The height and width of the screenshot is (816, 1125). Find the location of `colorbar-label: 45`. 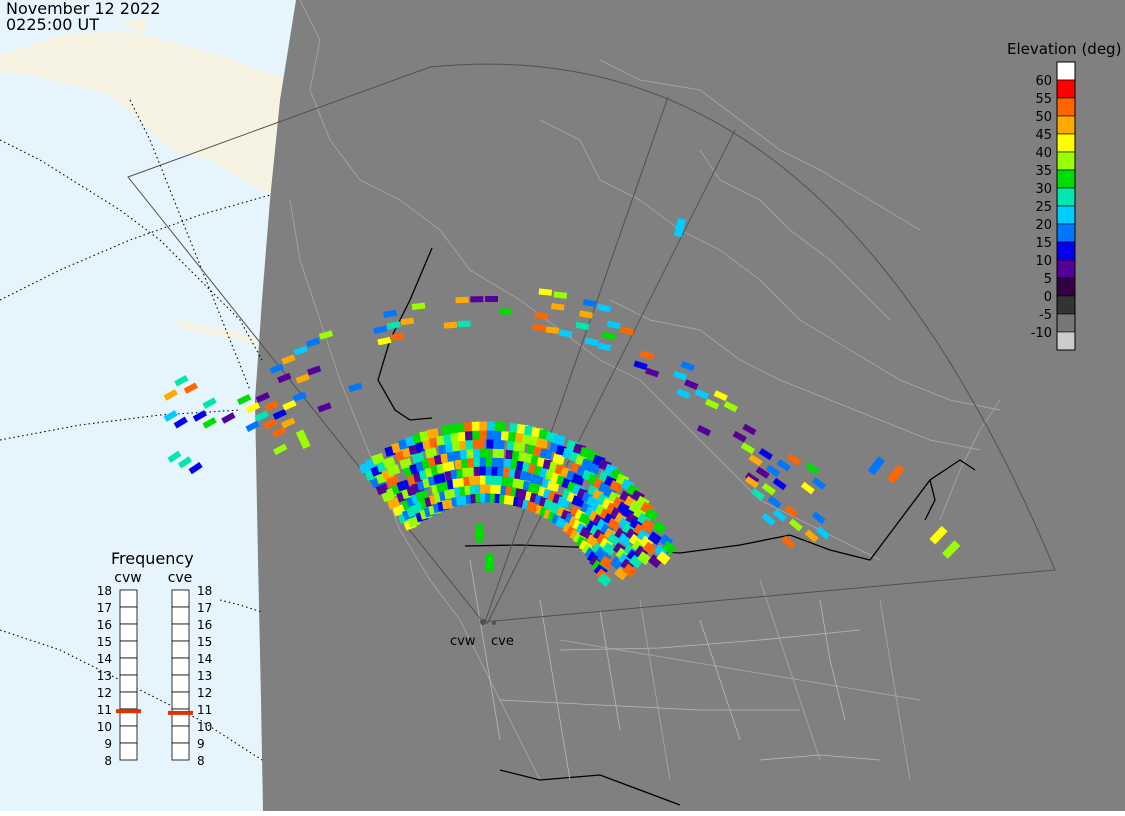

colorbar-label: 45 is located at coordinates (1043, 135).